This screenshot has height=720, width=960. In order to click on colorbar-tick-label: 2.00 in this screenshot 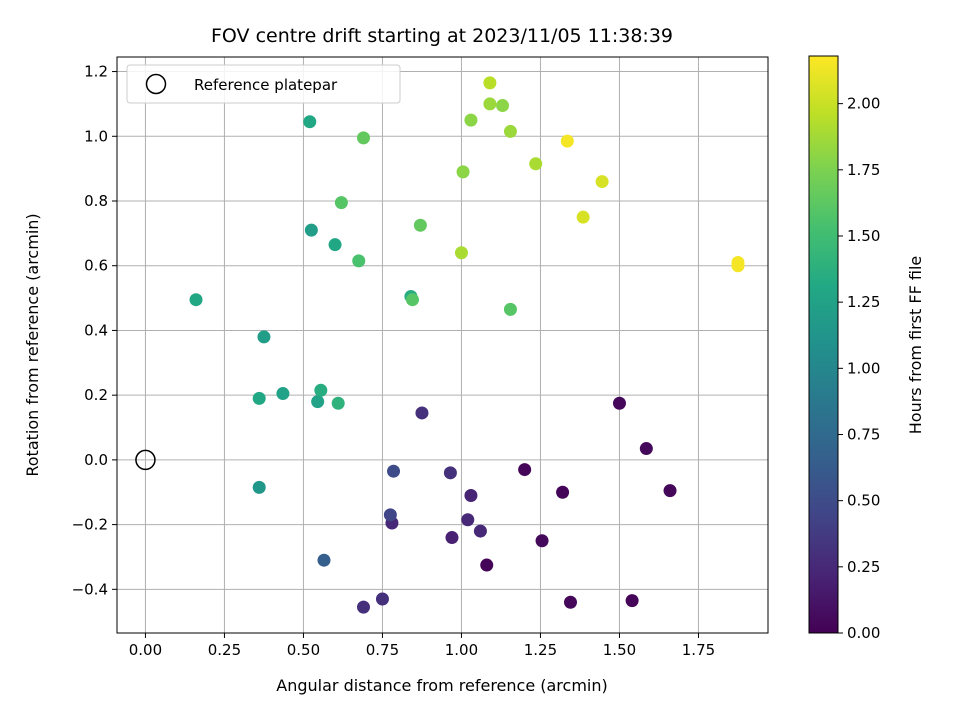, I will do `click(863, 104)`.